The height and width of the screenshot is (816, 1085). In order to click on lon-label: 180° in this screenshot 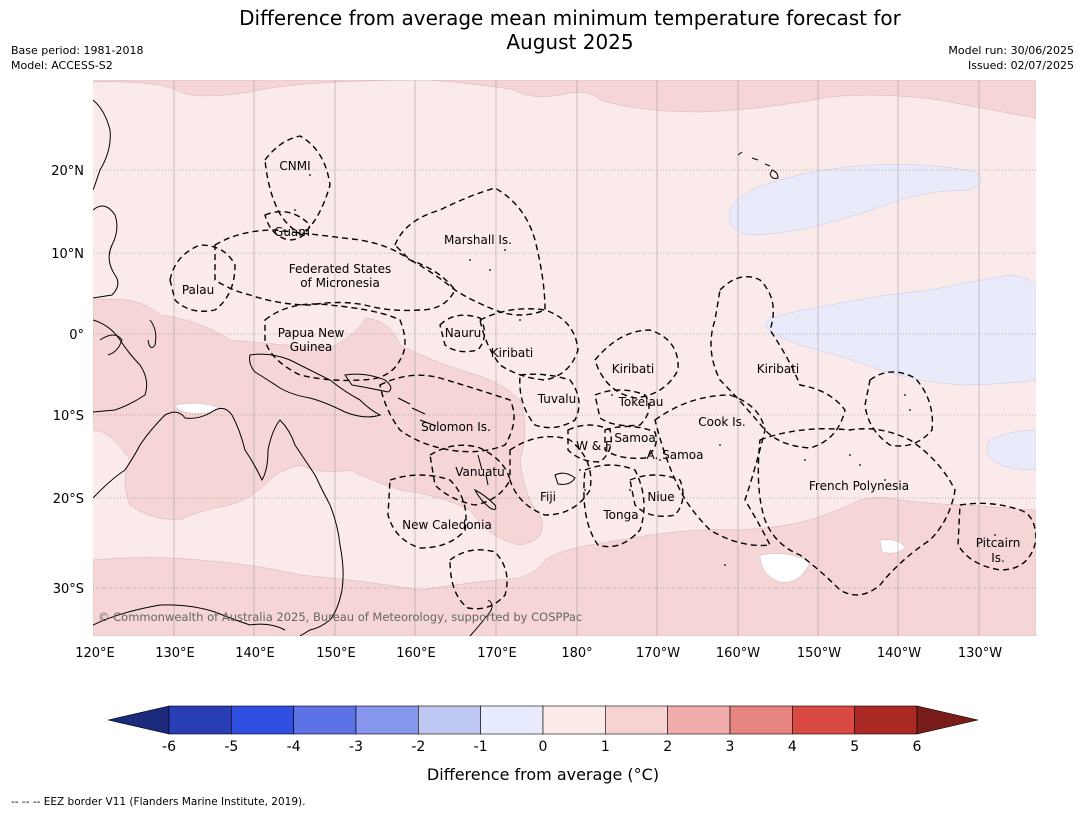, I will do `click(576, 653)`.